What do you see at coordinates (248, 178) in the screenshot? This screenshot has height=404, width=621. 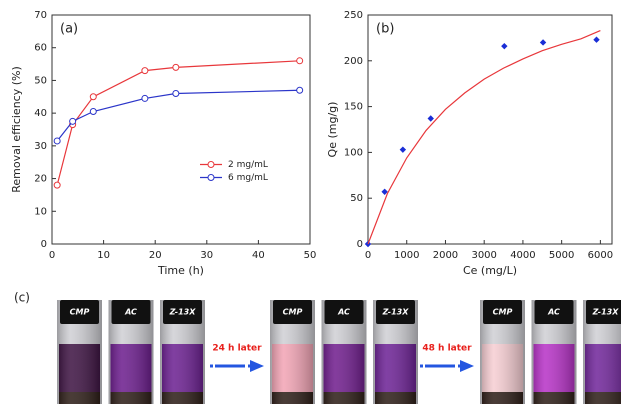 I see `legend-label: 6 mg/mL` at bounding box center [248, 178].